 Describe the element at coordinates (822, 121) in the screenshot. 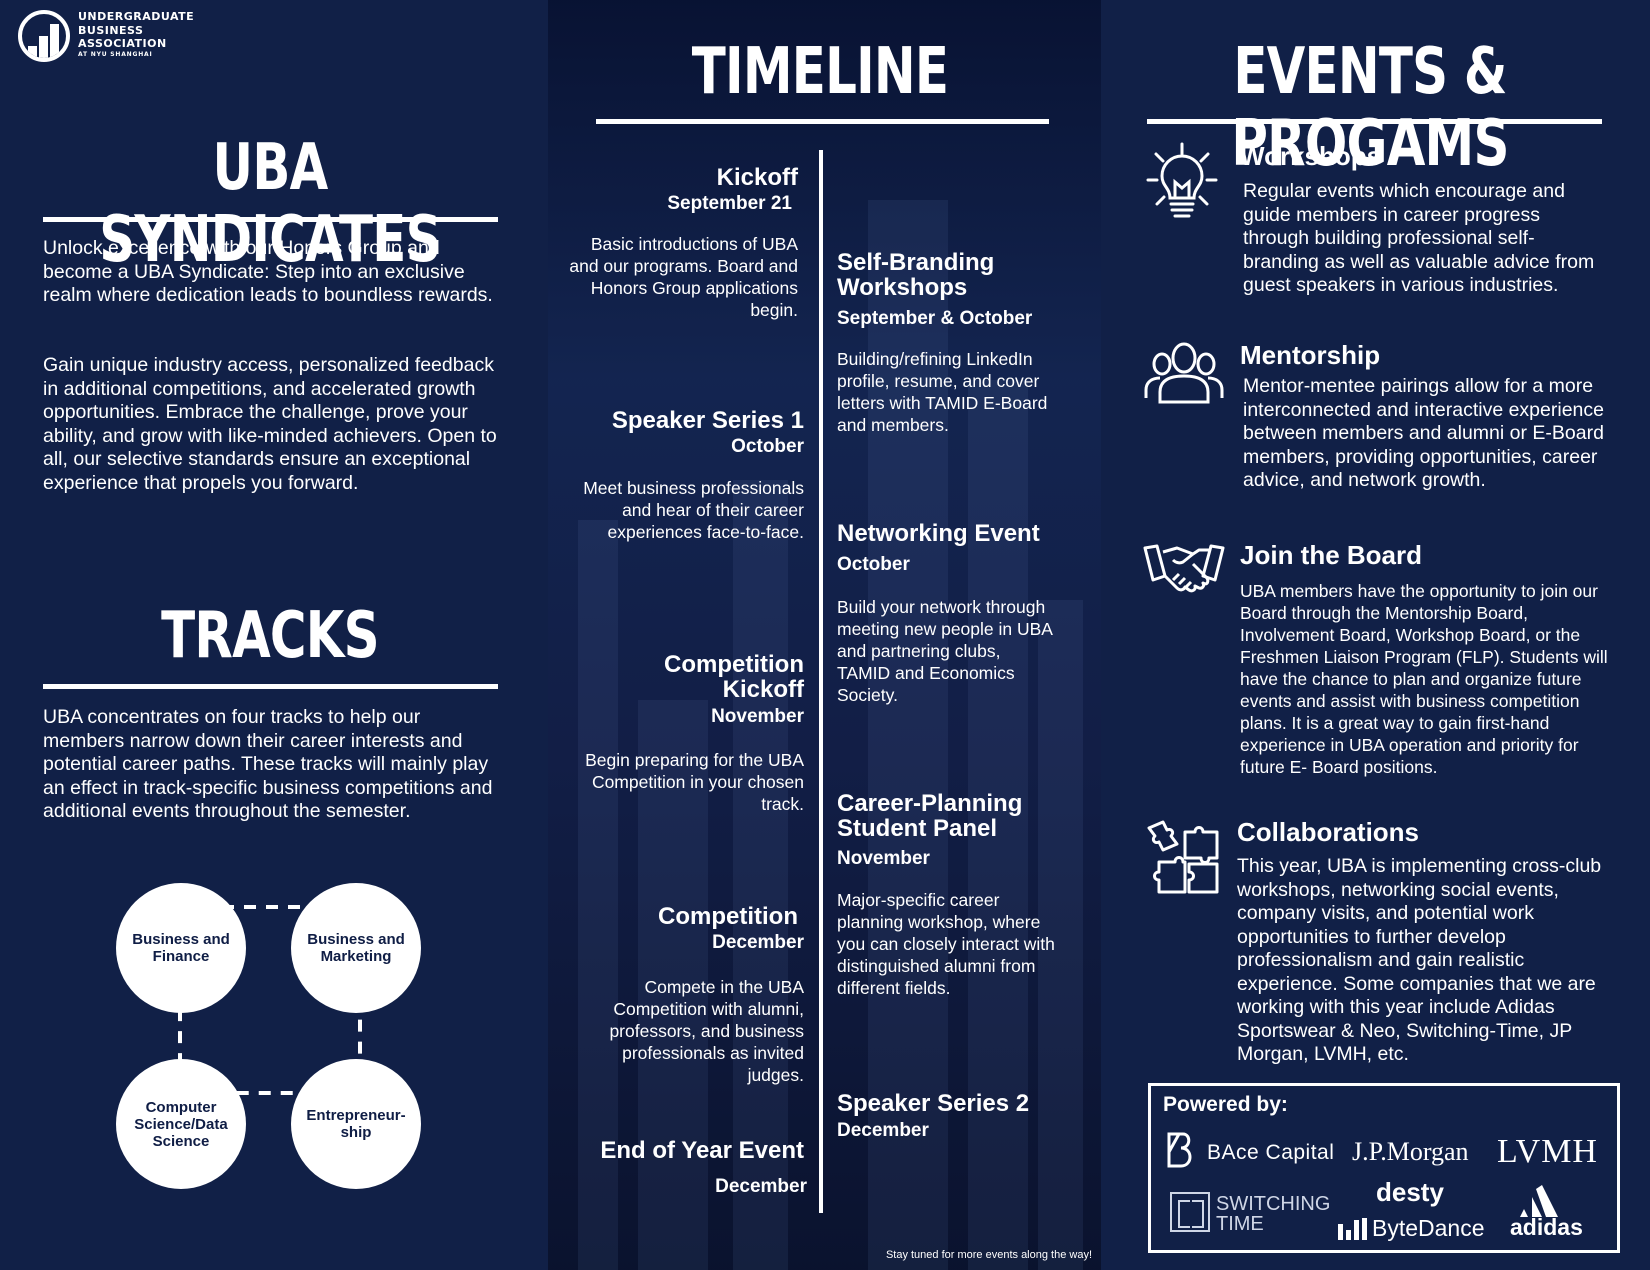

I see `timeline-rule` at that location.